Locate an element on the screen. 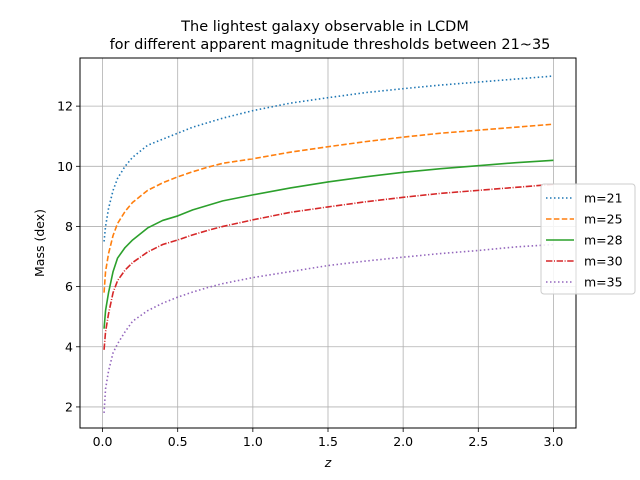  legend-label: m=25 is located at coordinates (603, 219).